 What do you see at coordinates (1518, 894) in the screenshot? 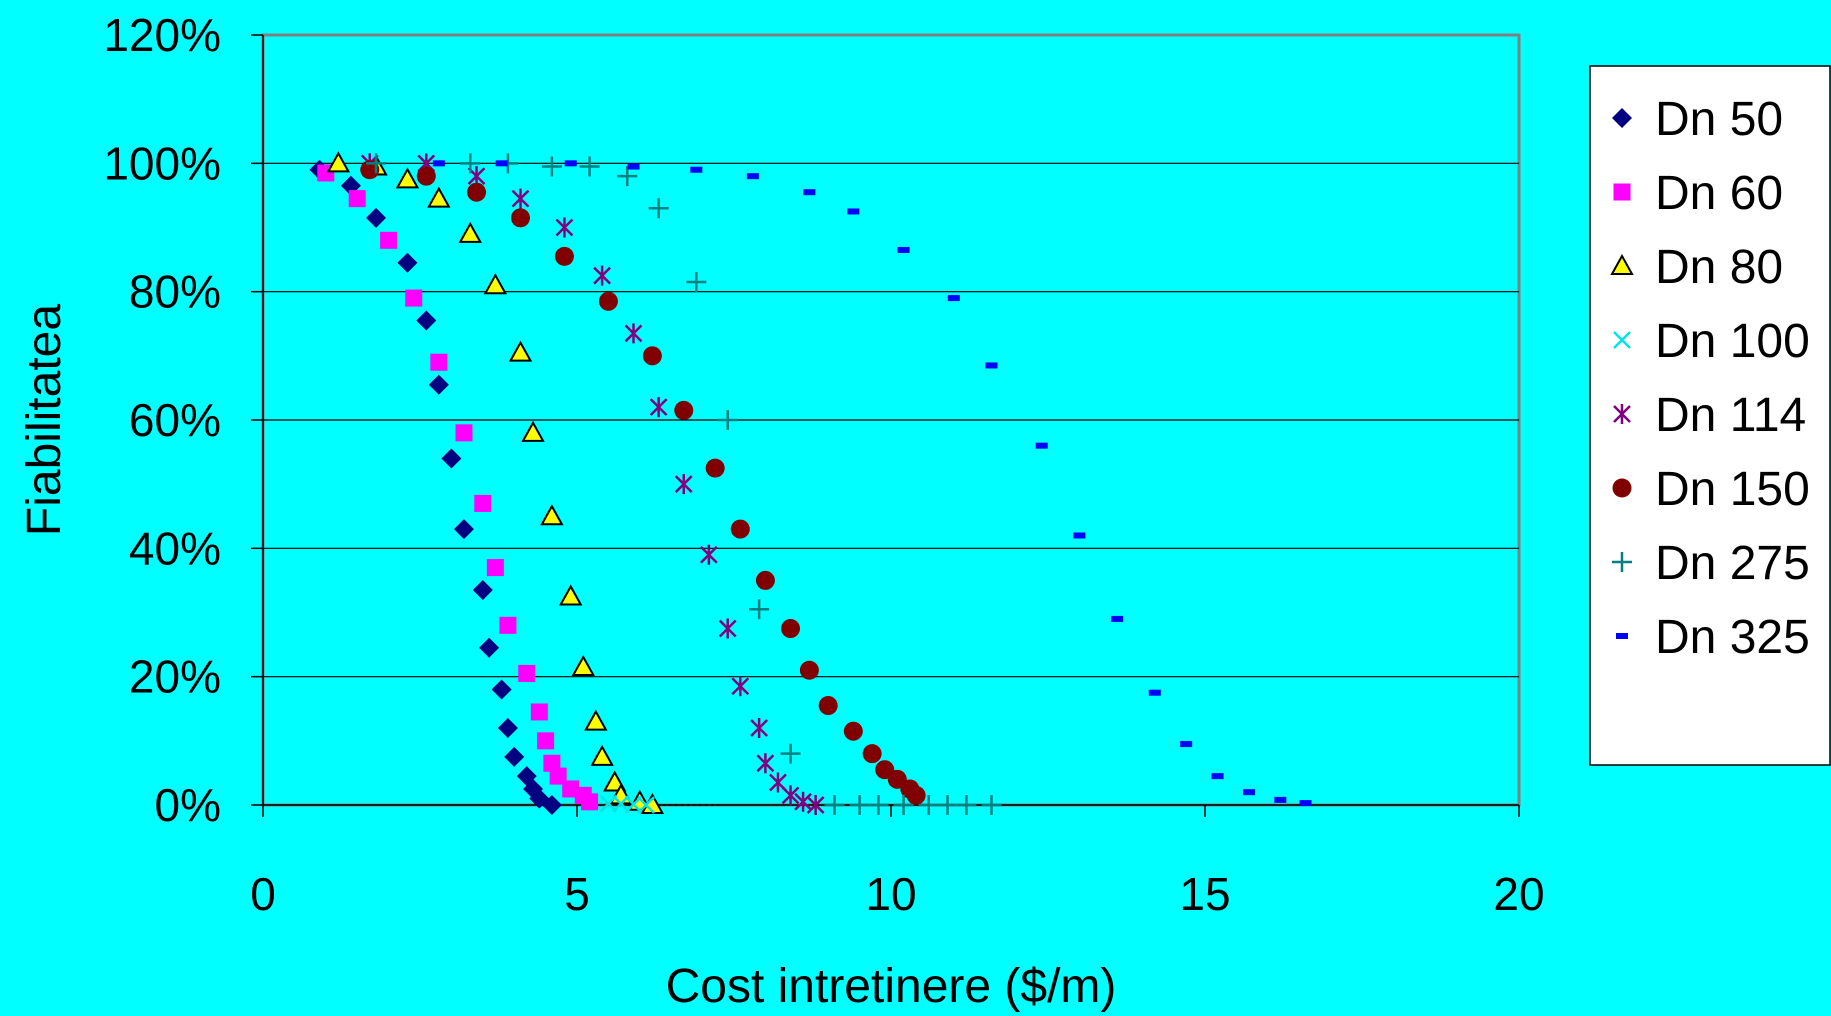
I see `x-tick-label: 20` at bounding box center [1518, 894].